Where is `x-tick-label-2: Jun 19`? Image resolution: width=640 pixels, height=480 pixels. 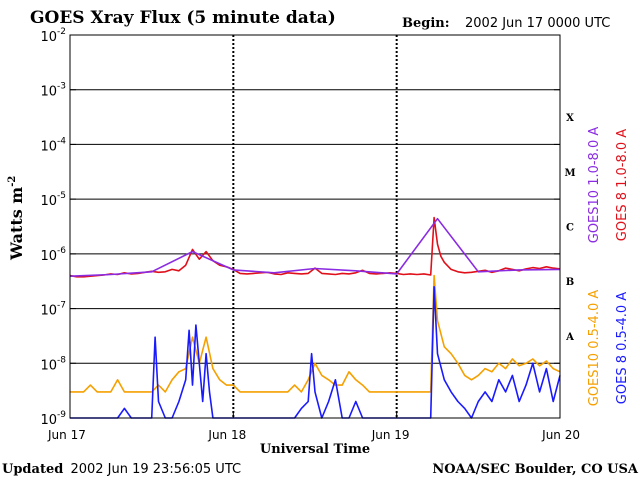 x-tick-label-2: Jun 19 is located at coordinates (390, 435).